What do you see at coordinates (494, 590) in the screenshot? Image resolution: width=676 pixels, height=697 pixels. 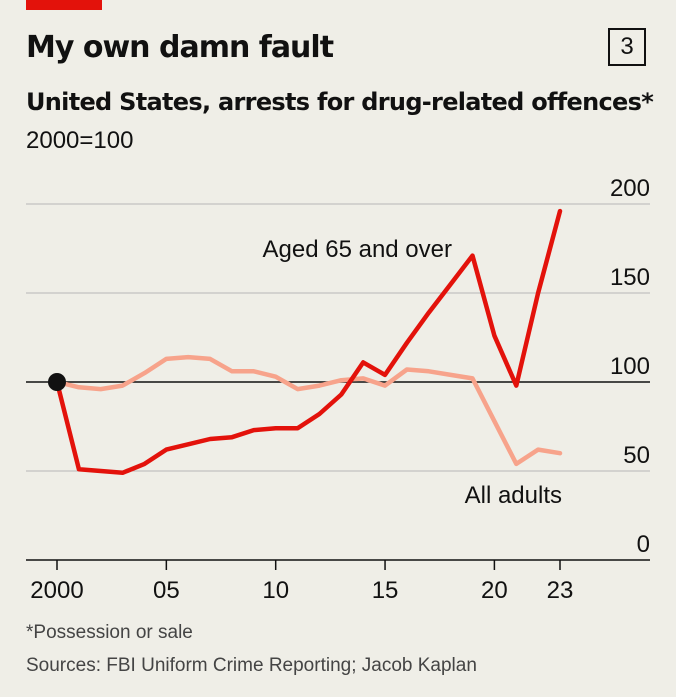 I see `x-tick-label: 20` at bounding box center [494, 590].